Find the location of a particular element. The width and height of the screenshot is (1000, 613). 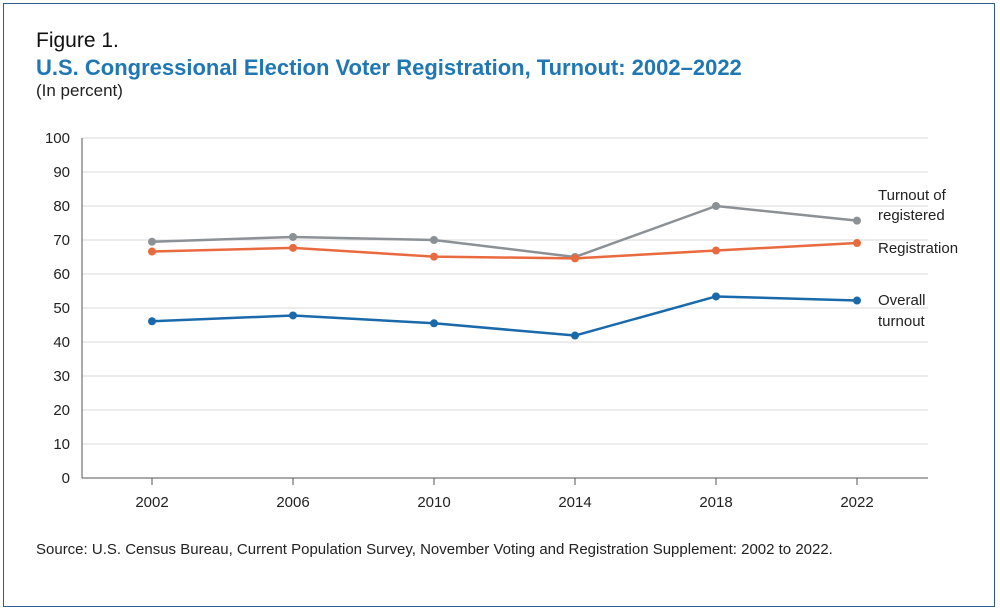

y-tick-label: 60 is located at coordinates (61, 274).